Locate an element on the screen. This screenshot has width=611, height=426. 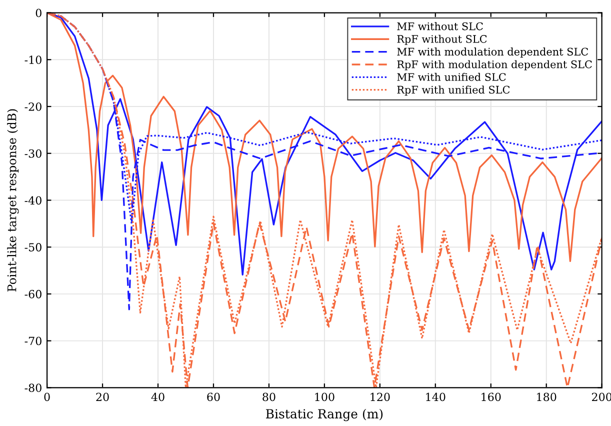
y-tick-label: 0 is located at coordinates (39, 13).